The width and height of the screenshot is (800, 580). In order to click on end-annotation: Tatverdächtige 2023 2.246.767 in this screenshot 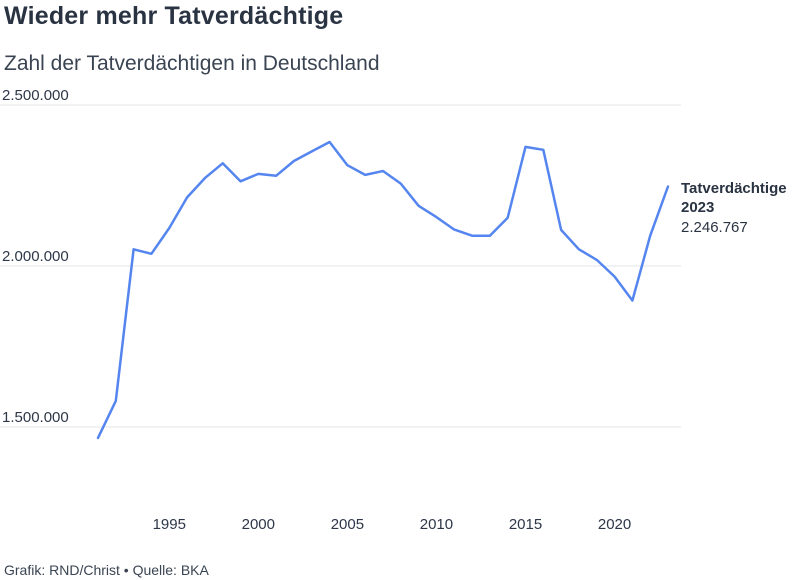, I will do `click(734, 208)`.